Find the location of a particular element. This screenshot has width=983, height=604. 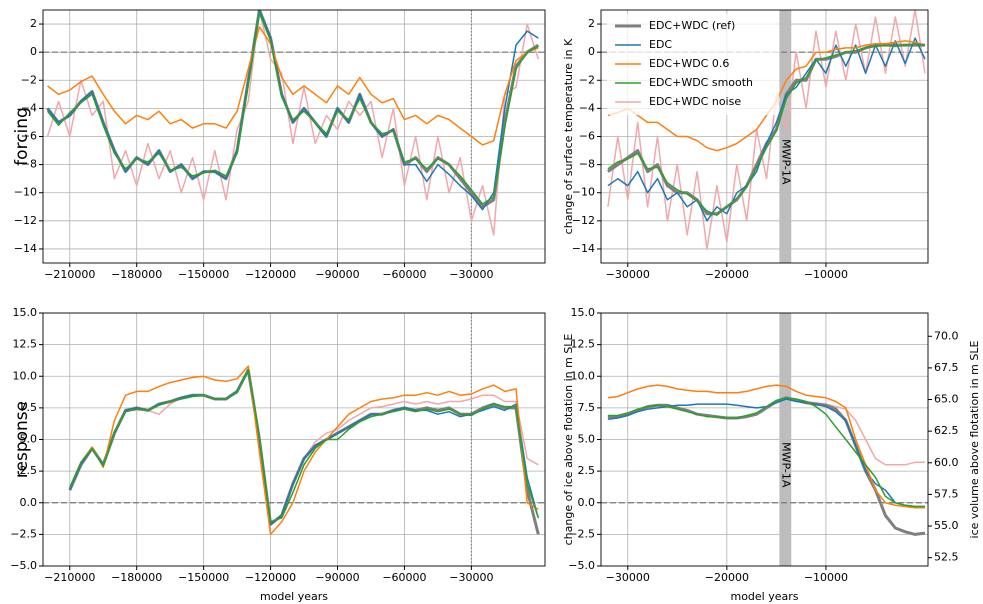

legend-label: EDC is located at coordinates (660, 44).